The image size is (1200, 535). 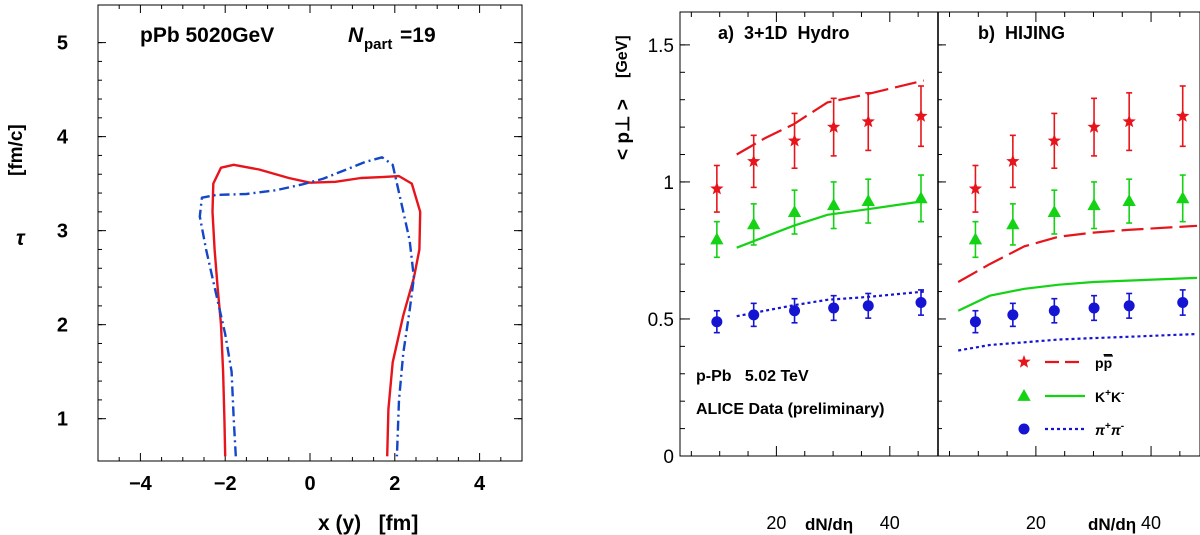 I want to click on legend: pp K+K-π+π-, so click(x=1070, y=396).